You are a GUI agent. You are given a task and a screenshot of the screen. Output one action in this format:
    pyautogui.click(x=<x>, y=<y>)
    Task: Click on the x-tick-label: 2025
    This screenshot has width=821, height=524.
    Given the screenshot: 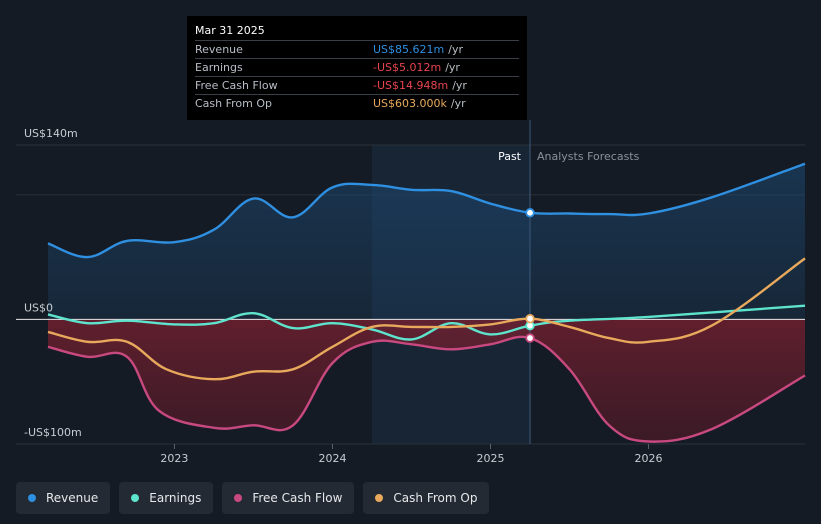 What is the action you would take?
    pyautogui.click(x=491, y=458)
    